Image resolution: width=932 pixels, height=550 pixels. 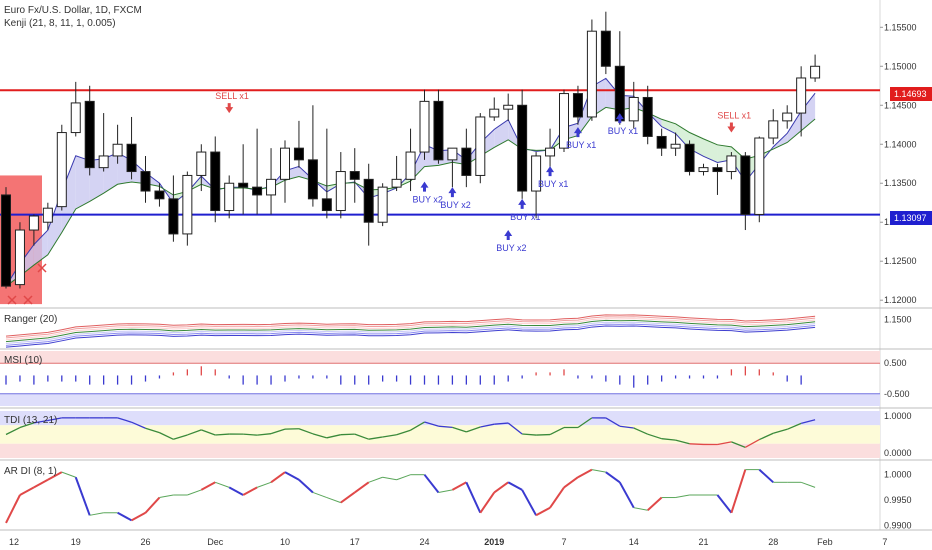 I want to click on y-tick-label: 1.14000, so click(x=900, y=144).